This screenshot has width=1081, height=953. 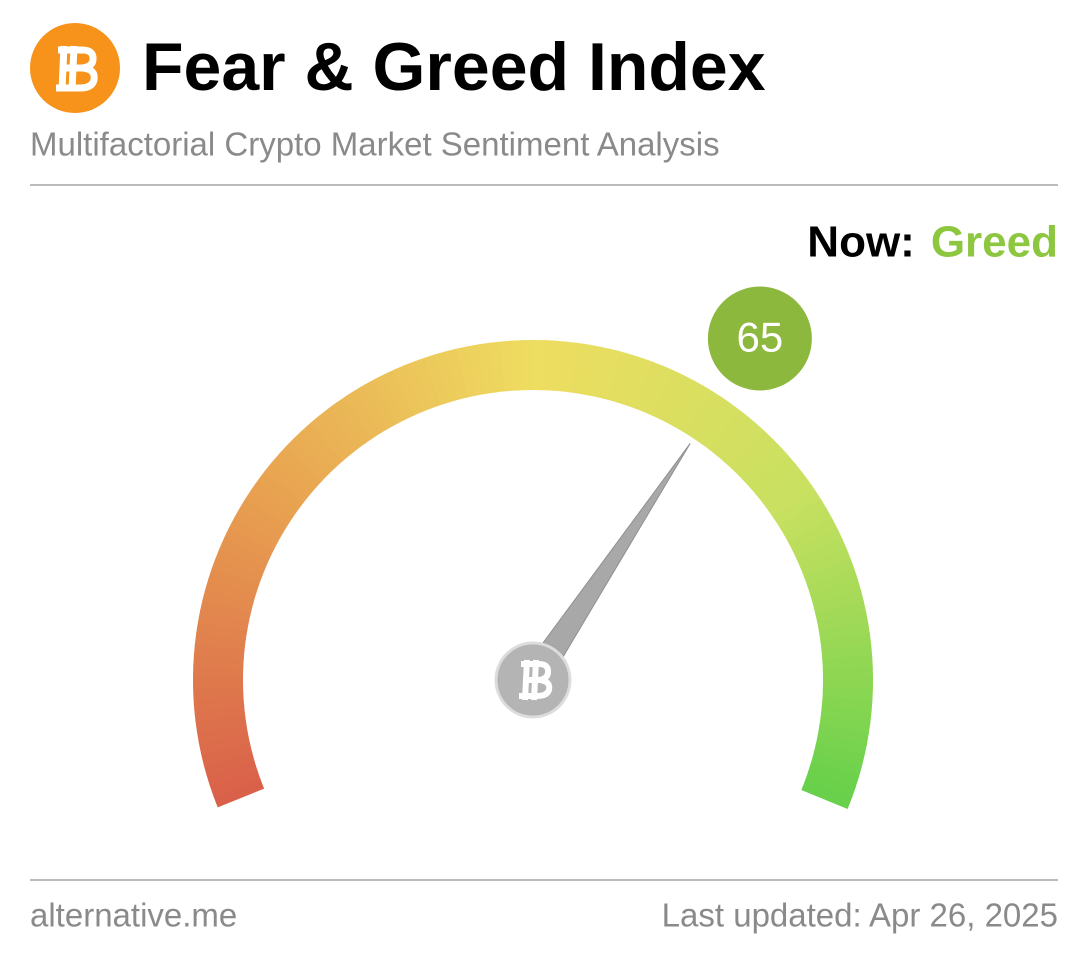 What do you see at coordinates (860, 915) in the screenshot?
I see `updated: Last updated: Apr 26, 2025` at bounding box center [860, 915].